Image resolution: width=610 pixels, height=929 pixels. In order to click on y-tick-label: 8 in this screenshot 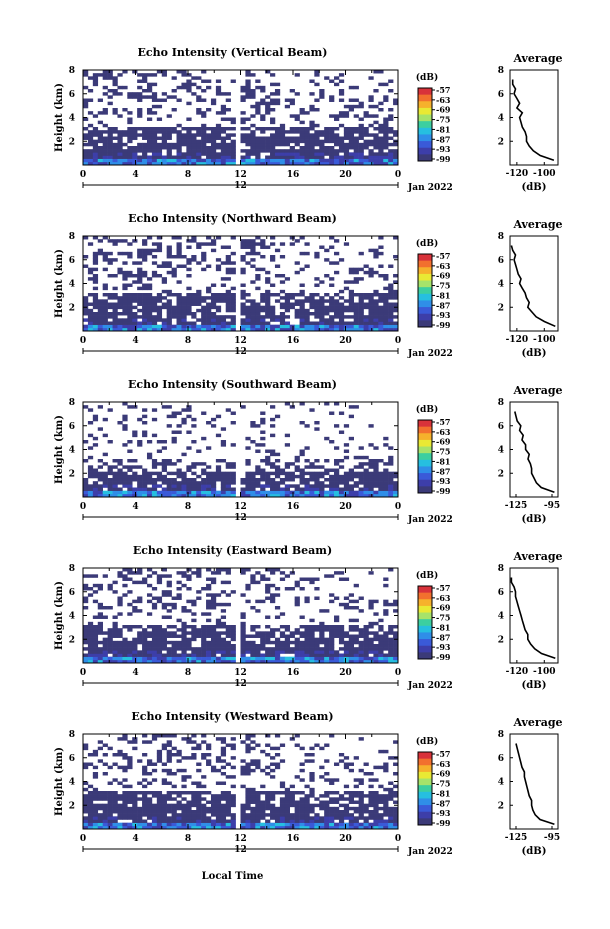, I will do `click(72, 71)`.